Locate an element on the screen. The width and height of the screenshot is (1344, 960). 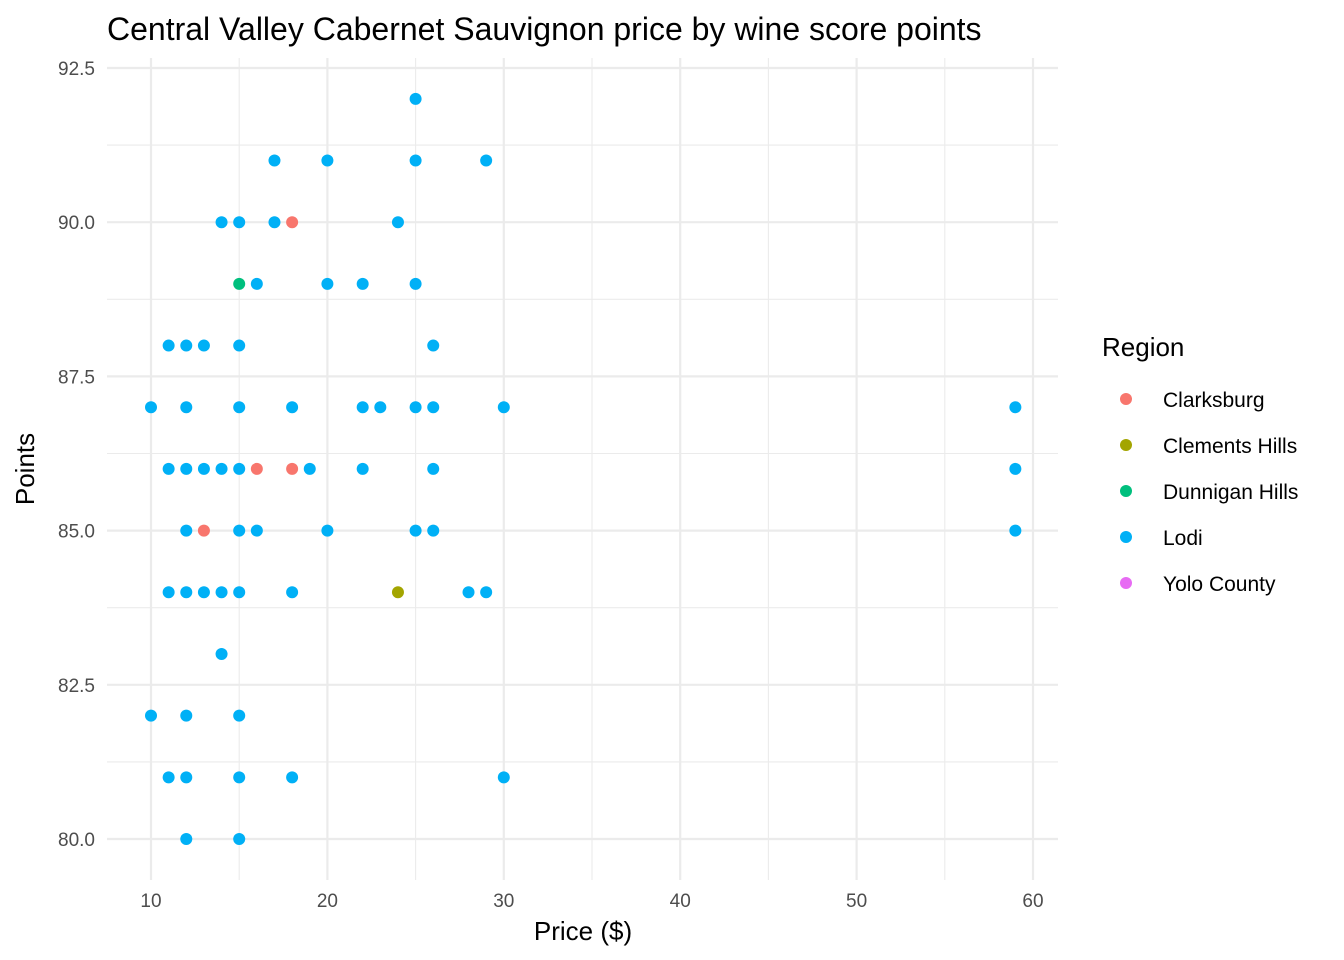
x-tick-label: 60 is located at coordinates (1032, 901).